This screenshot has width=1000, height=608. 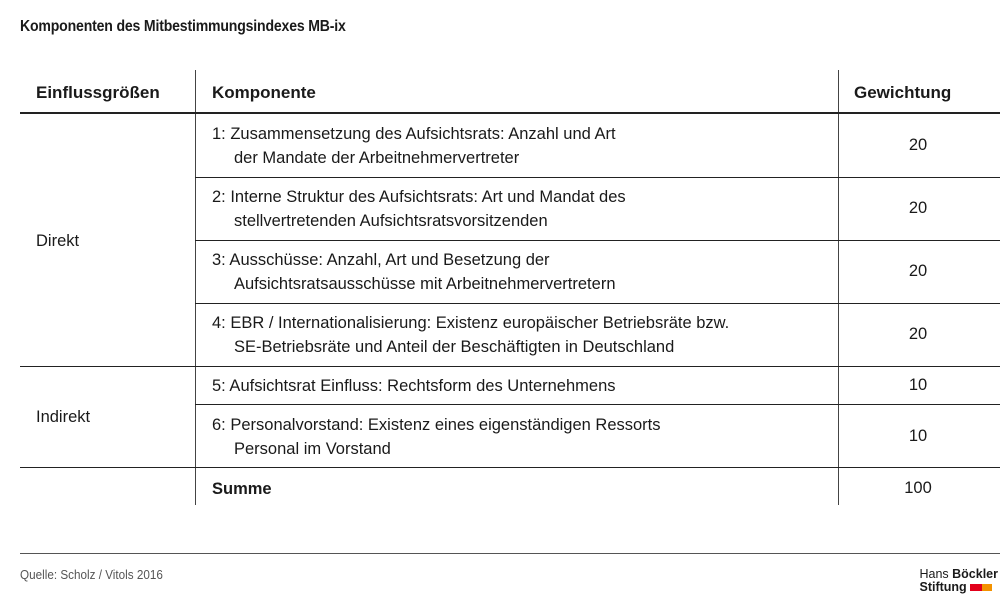 What do you see at coordinates (987, 588) in the screenshot?
I see `logo-bar-orange` at bounding box center [987, 588].